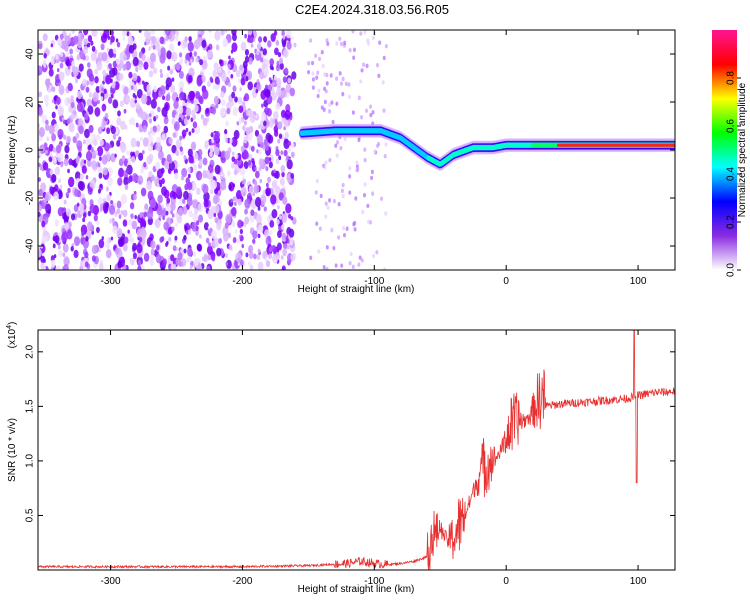  I want to click on colorbar-gradient, so click(724, 150).